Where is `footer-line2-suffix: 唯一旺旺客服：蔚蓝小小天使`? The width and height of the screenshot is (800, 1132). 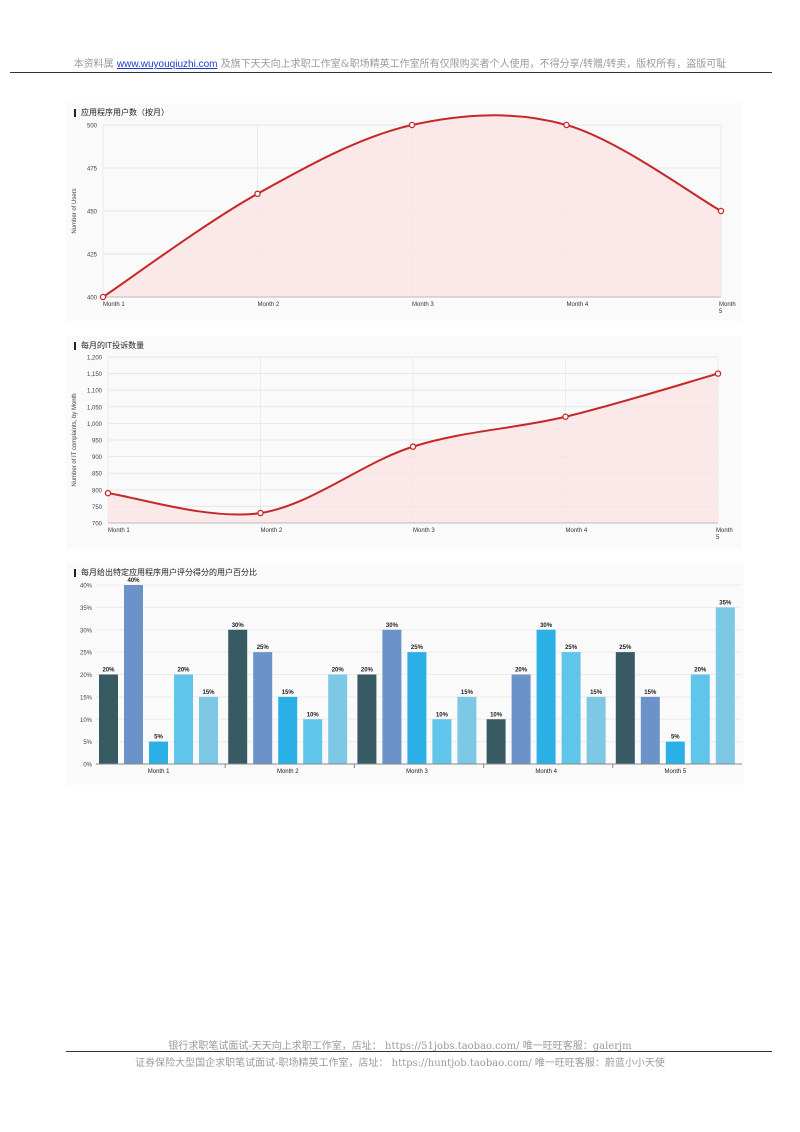
footer-line2-suffix: 唯一旺旺客服：蔚蓝小小天使 is located at coordinates (599, 1063).